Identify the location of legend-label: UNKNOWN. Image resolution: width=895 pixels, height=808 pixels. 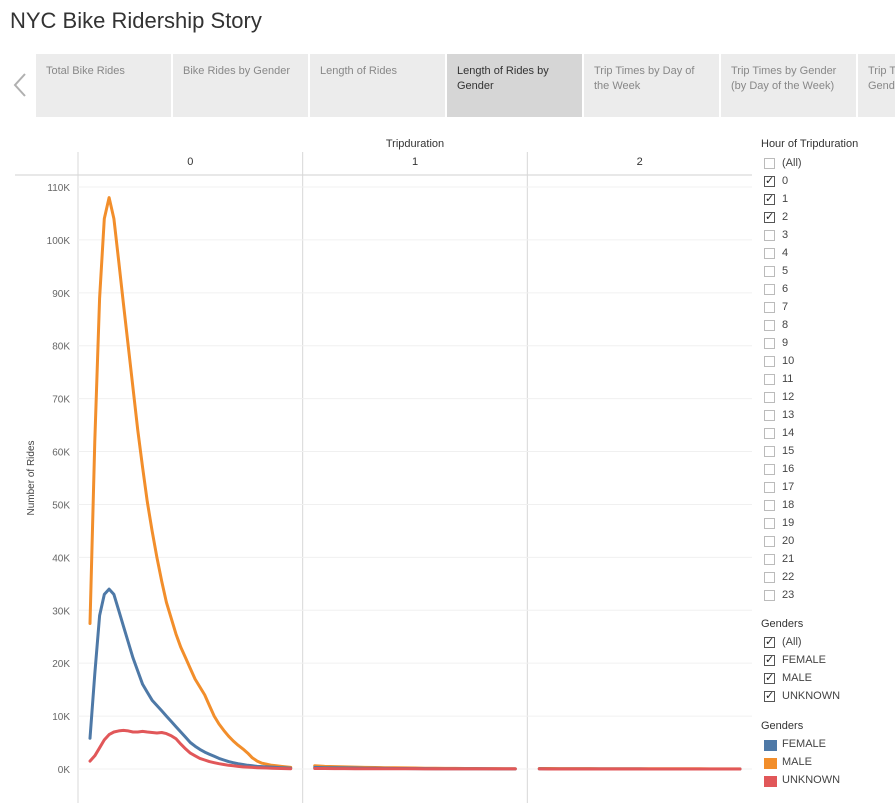
(811, 780).